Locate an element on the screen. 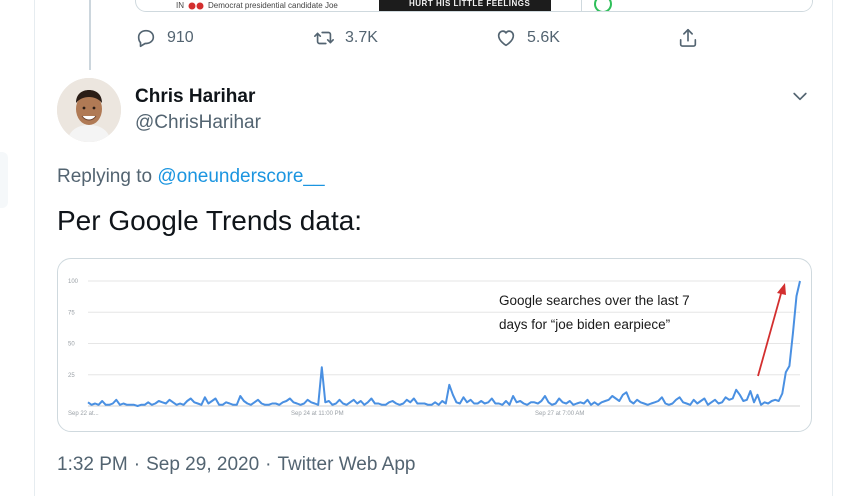  y-tick-label: 100 is located at coordinates (73, 282).